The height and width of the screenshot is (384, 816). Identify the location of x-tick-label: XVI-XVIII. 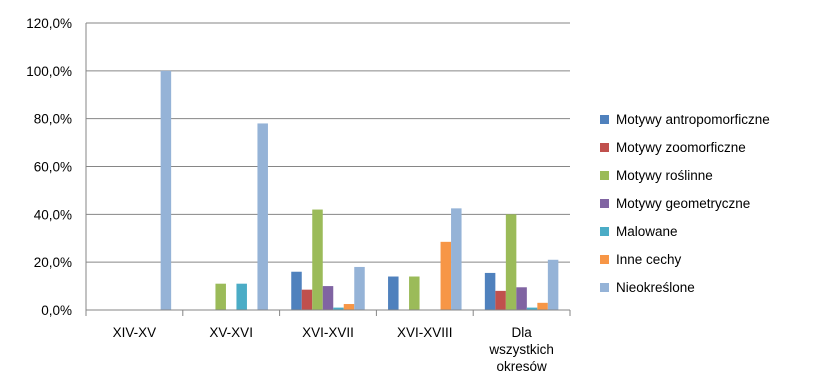
(425, 332).